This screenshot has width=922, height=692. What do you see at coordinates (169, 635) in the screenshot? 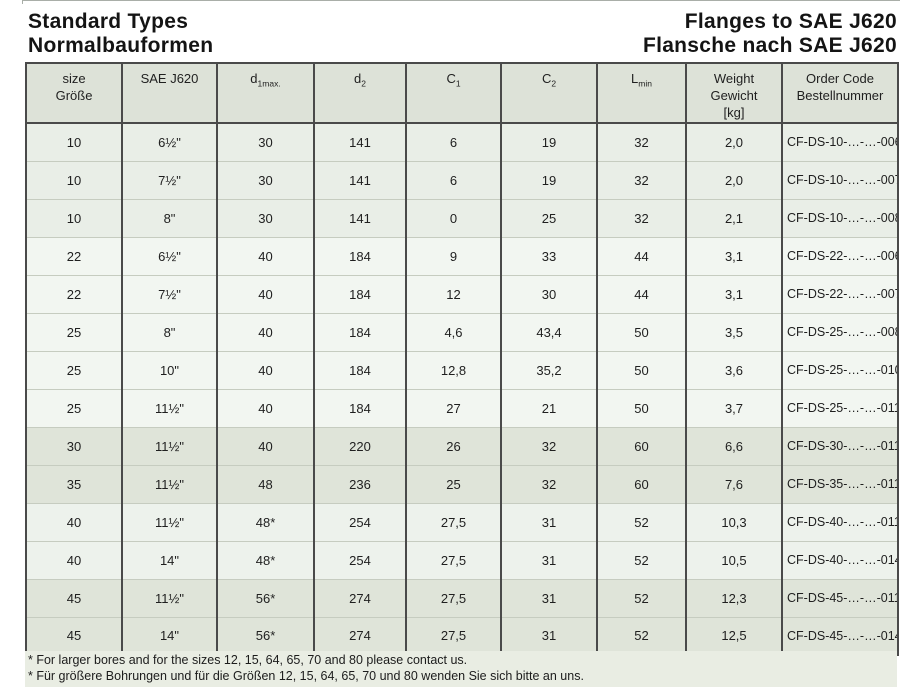
I see `cell-sae-j620: 14"` at bounding box center [169, 635].